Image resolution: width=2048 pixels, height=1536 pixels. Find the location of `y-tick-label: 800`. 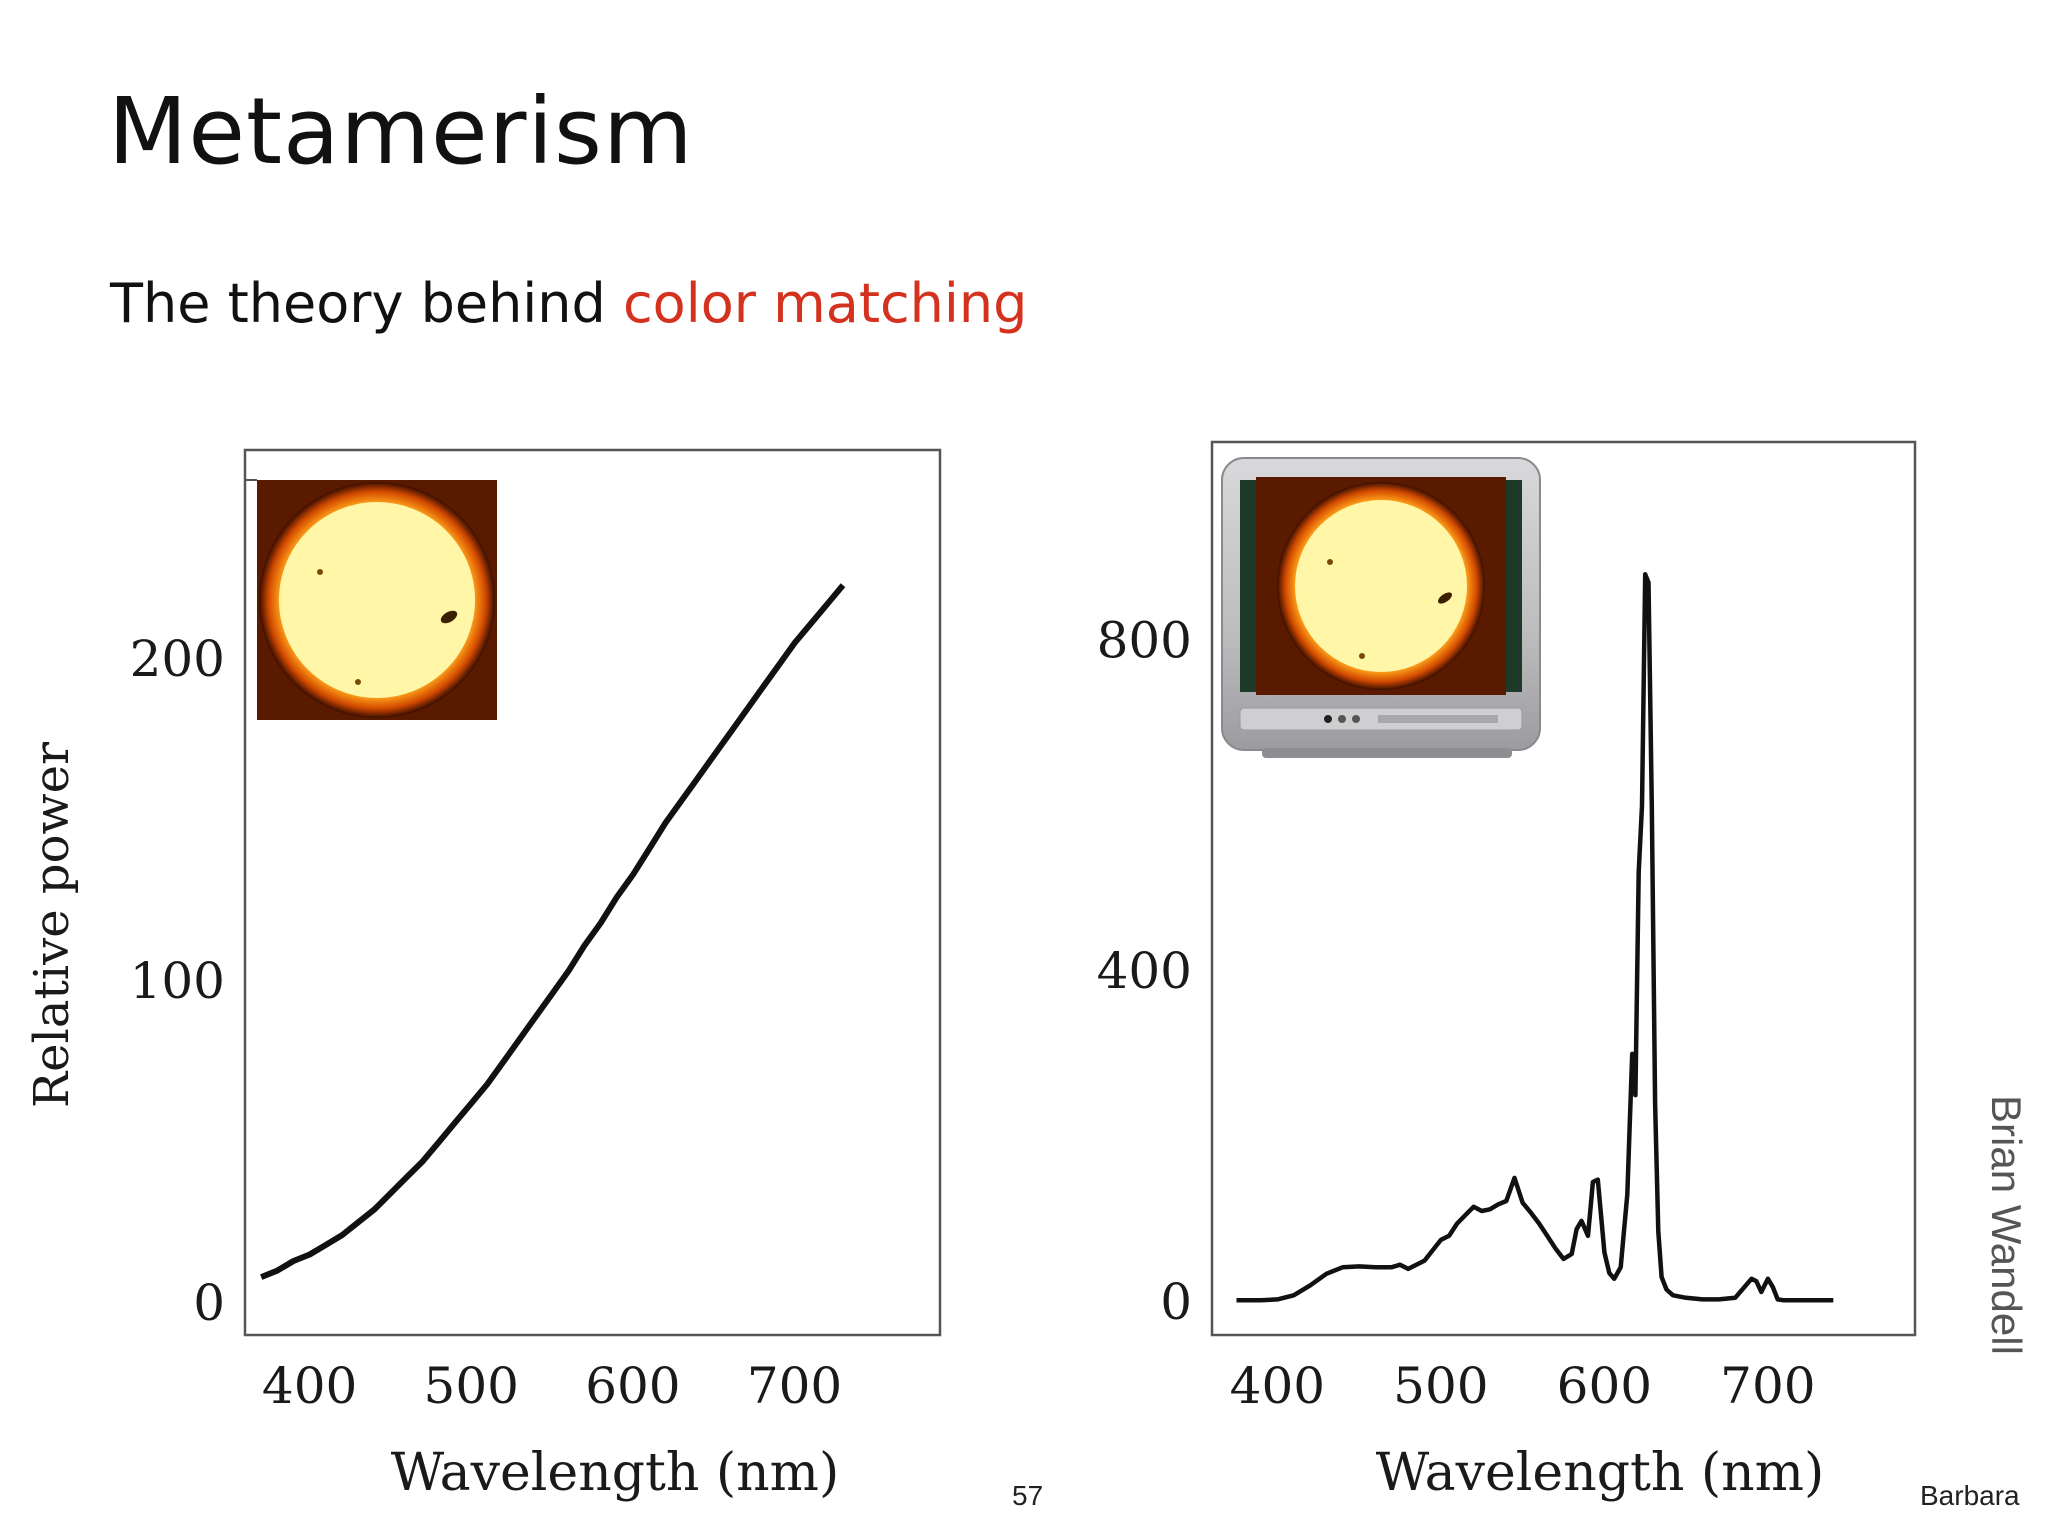

y-tick-label: 800 is located at coordinates (1144, 640).